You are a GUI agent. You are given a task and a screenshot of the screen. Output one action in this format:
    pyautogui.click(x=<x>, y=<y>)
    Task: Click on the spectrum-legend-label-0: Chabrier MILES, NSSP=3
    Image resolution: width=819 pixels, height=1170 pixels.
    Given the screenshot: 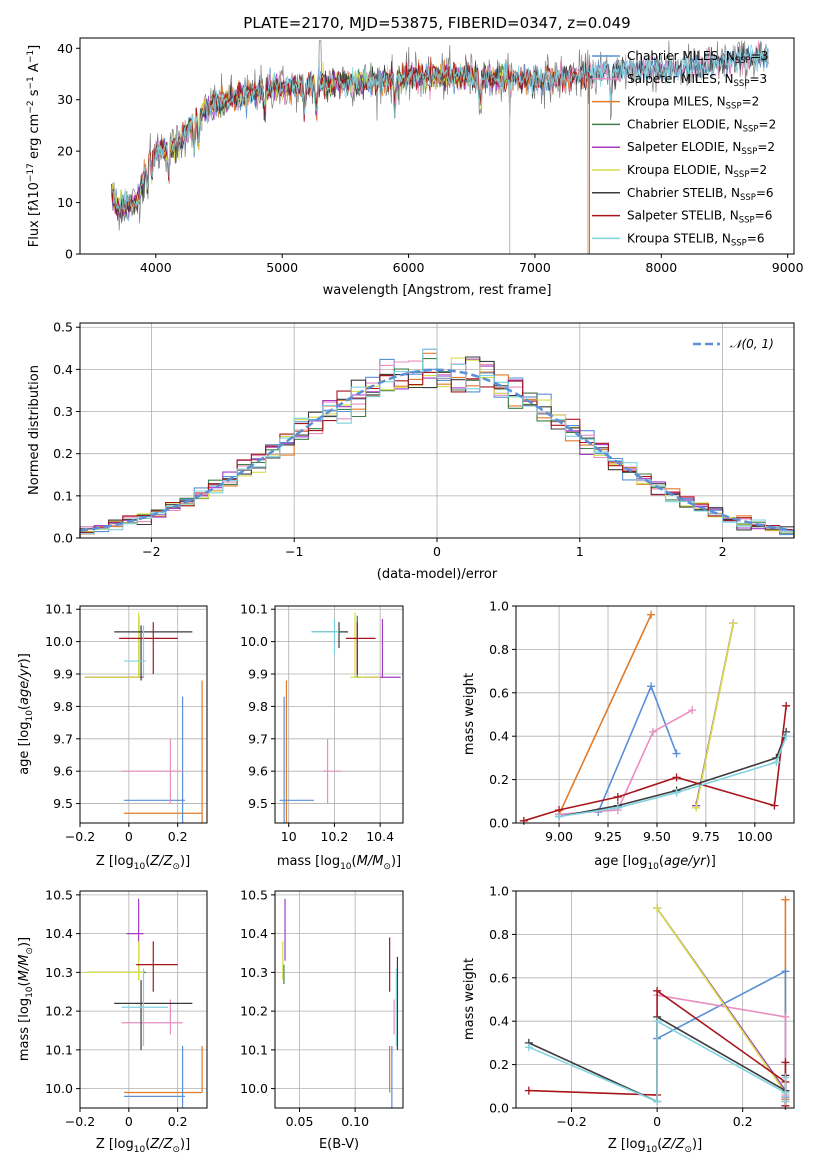 What is the action you would take?
    pyautogui.click(x=697, y=57)
    